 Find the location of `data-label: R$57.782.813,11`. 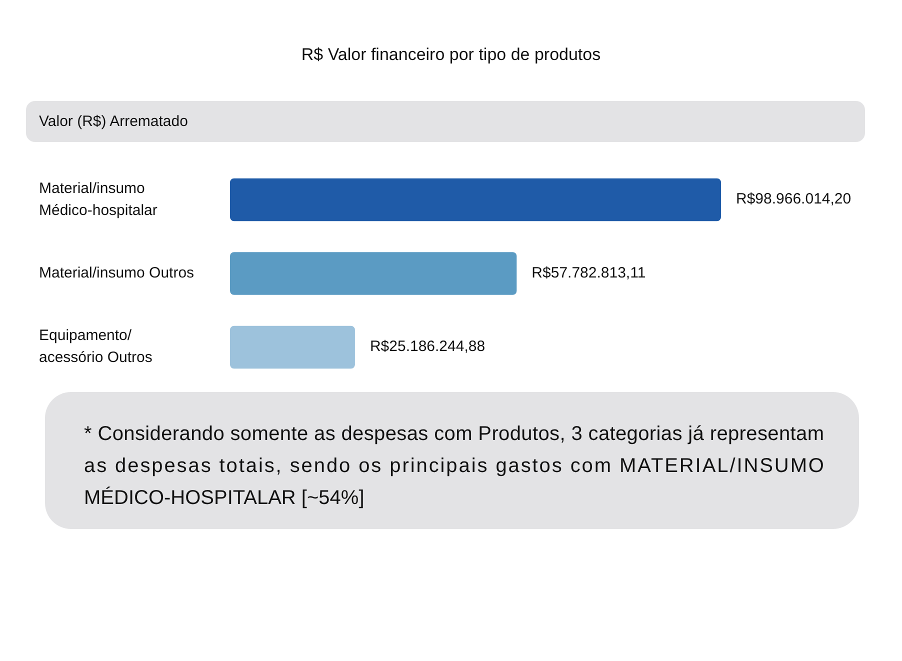

data-label: R$57.782.813,11 is located at coordinates (589, 273).